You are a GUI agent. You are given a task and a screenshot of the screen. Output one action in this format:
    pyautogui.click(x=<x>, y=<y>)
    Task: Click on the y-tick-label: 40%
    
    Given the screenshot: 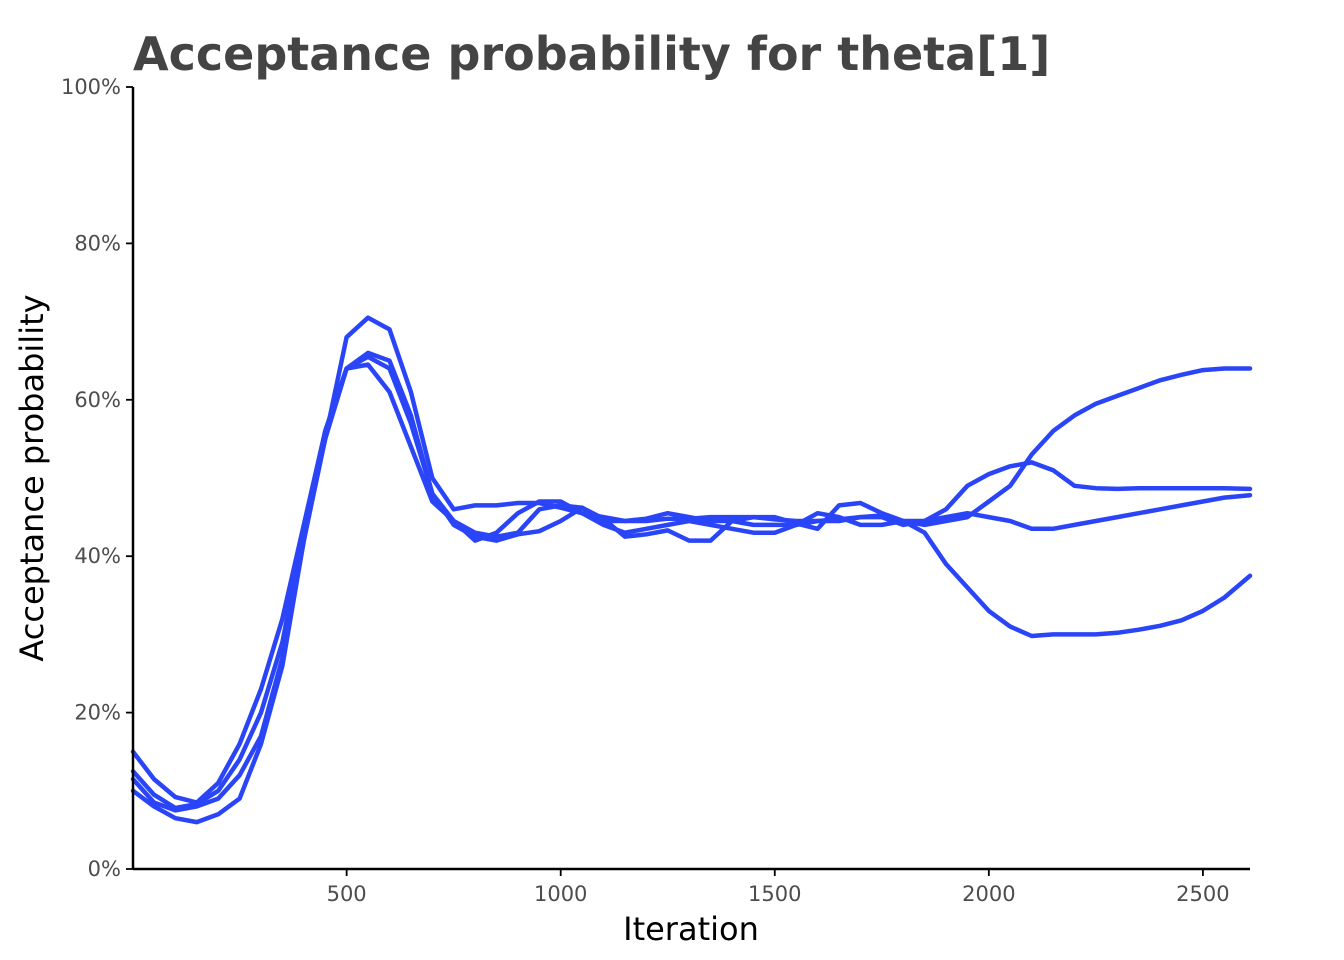 What is the action you would take?
    pyautogui.click(x=97, y=556)
    